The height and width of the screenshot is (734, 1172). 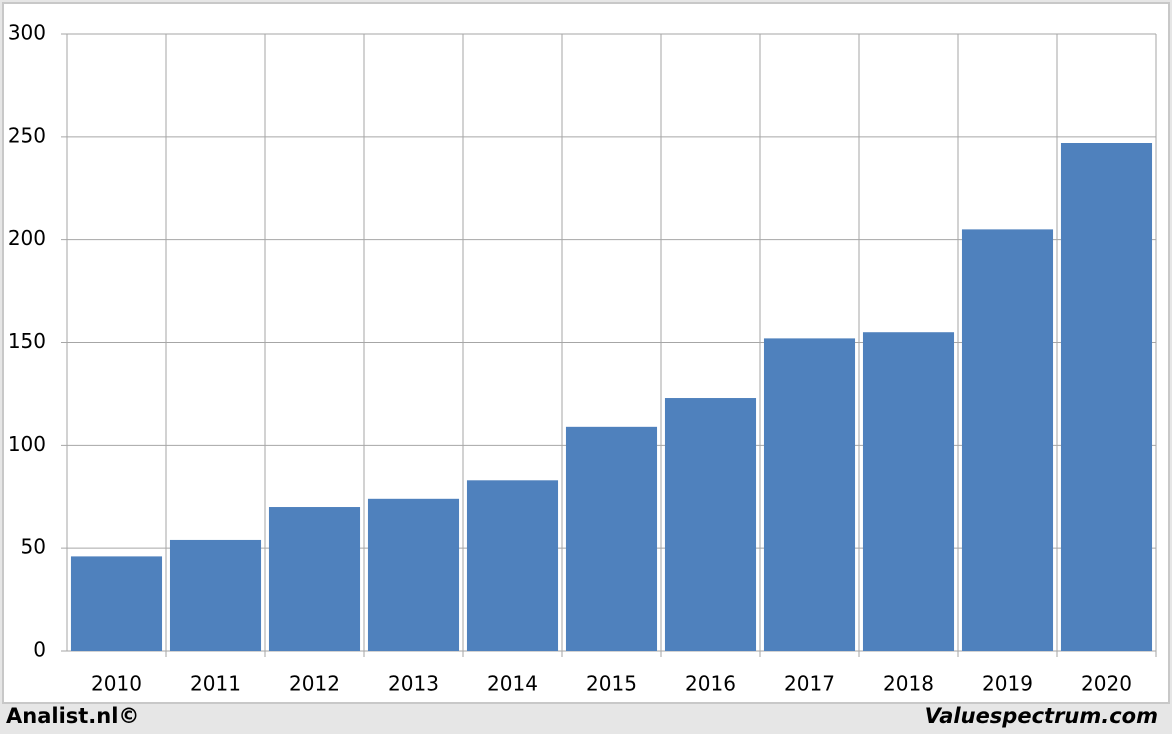 I want to click on y-tick-label: 100, so click(x=27, y=444).